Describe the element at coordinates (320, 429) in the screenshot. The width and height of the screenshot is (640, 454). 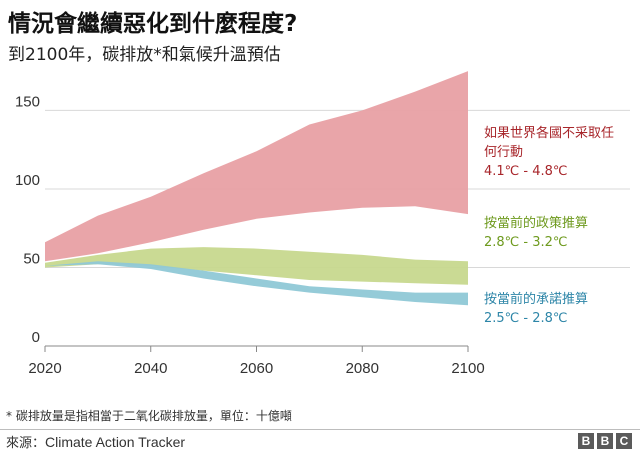
I see `footer-divider` at that location.